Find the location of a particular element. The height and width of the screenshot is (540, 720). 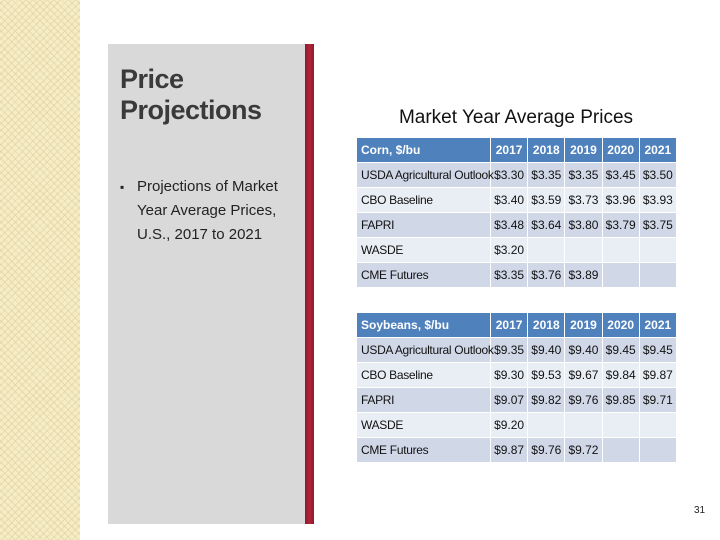

accent-divider is located at coordinates (309, 284).